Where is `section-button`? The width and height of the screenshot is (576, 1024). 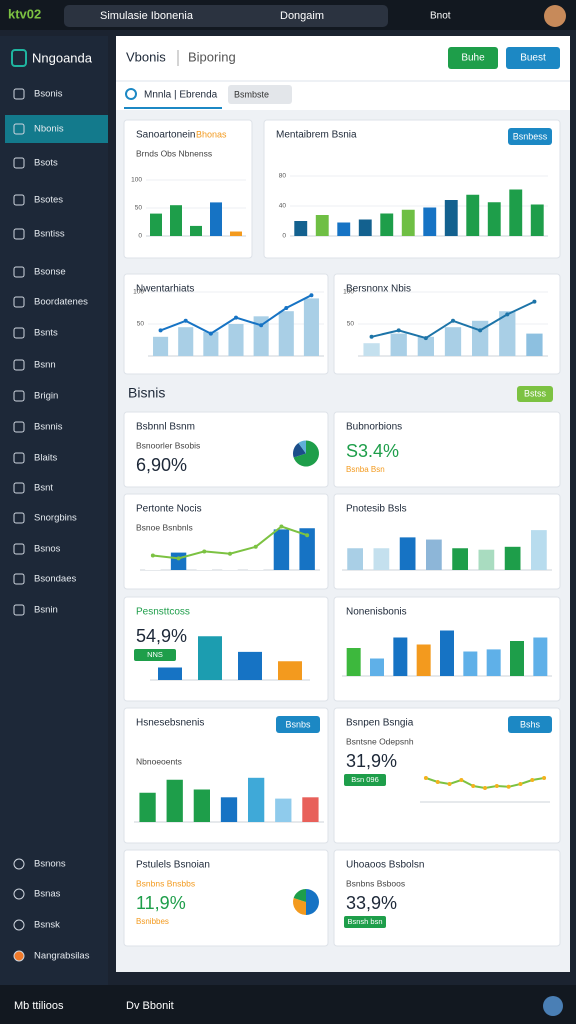 section-button is located at coordinates (535, 394).